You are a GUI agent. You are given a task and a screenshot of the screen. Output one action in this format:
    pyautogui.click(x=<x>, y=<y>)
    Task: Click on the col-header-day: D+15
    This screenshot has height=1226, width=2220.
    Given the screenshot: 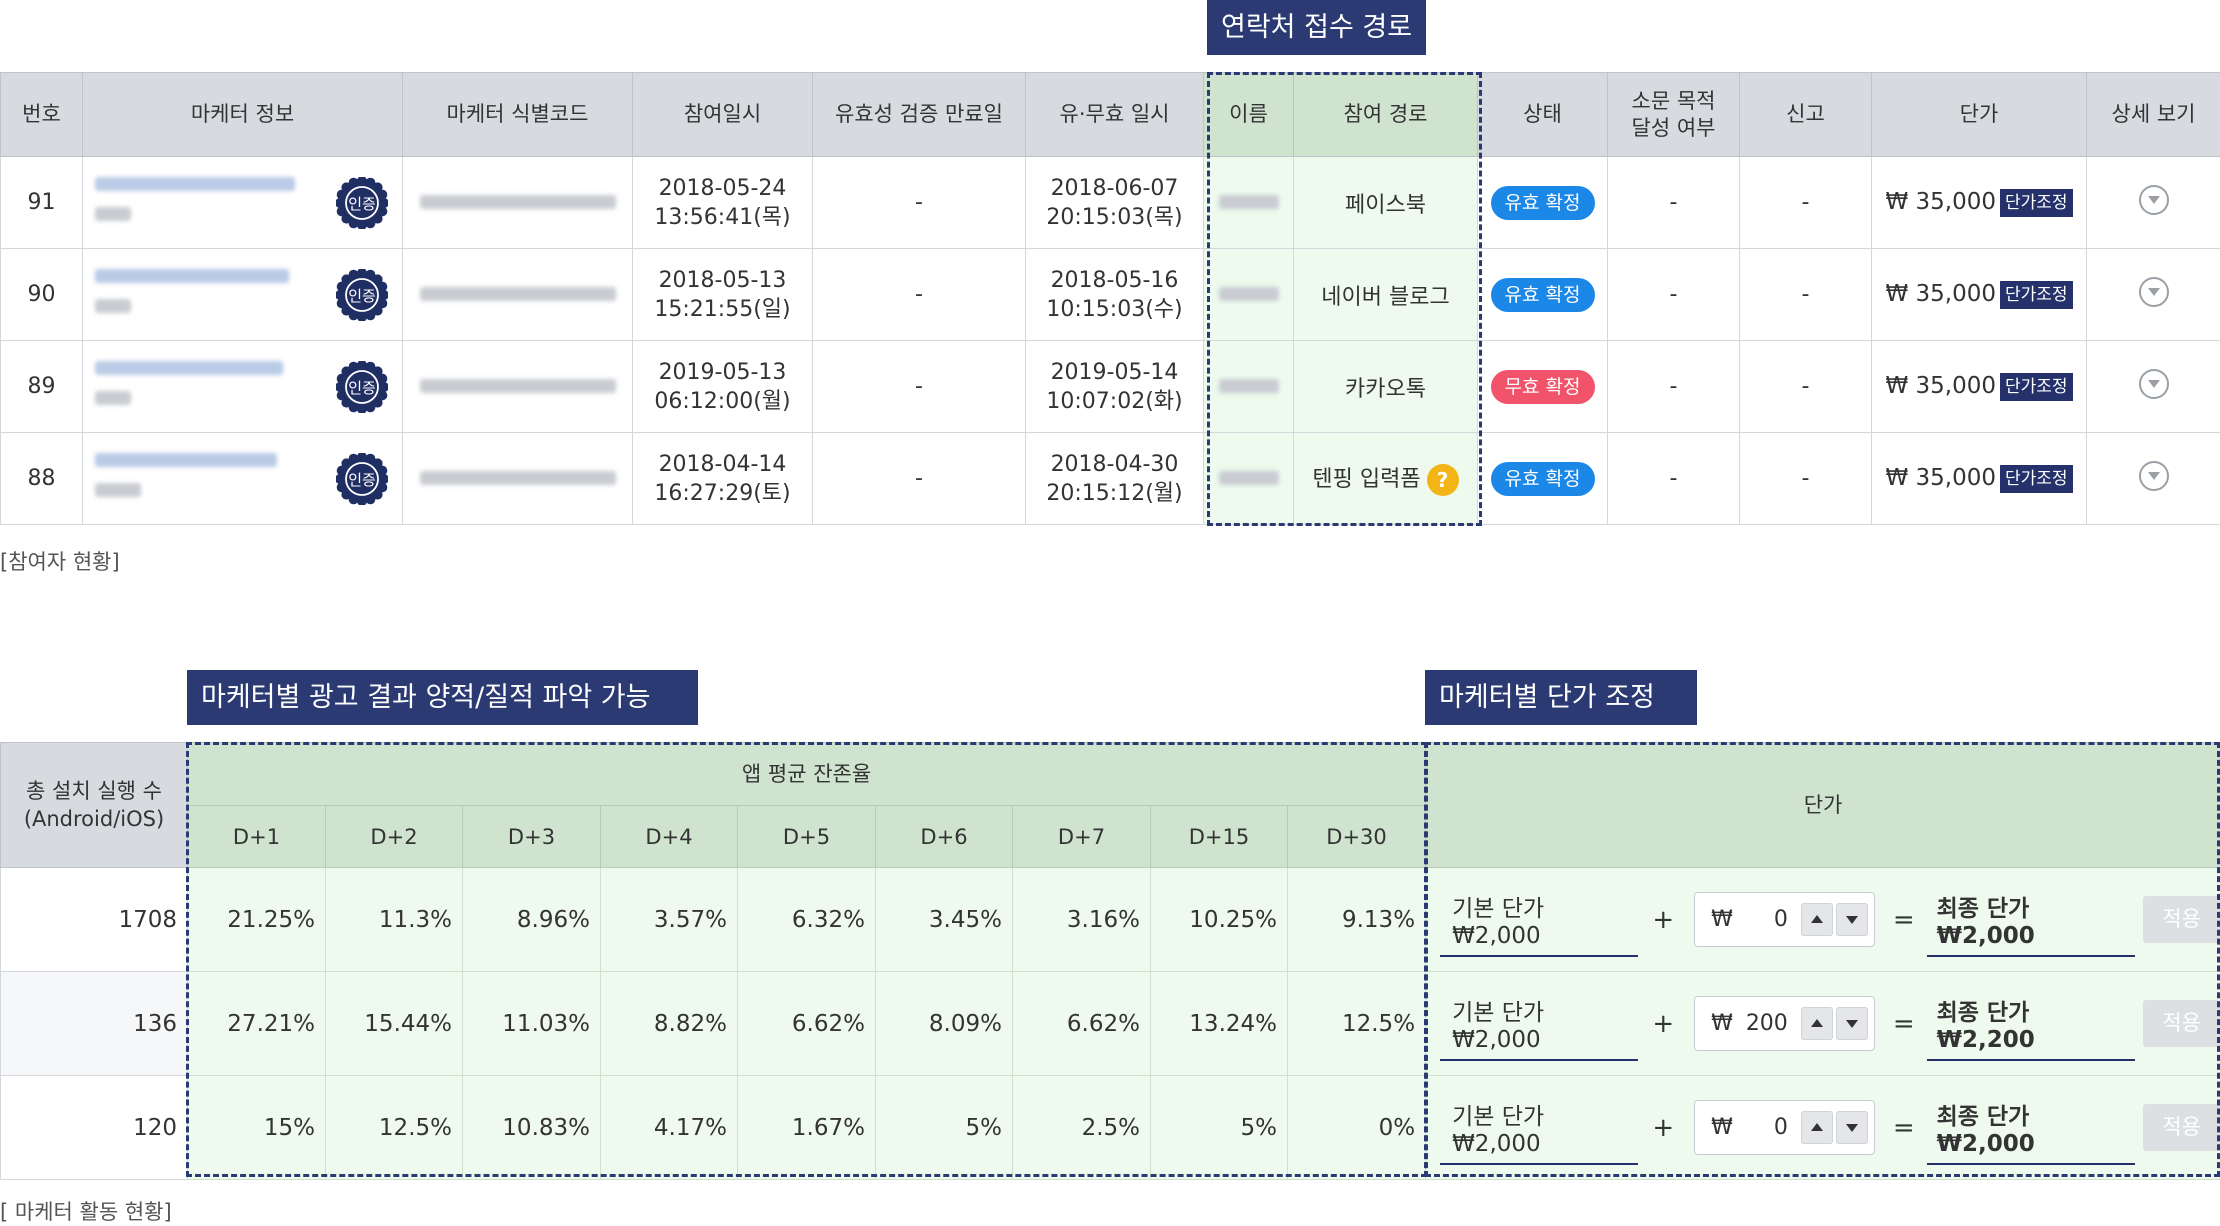 What is the action you would take?
    pyautogui.click(x=1219, y=836)
    